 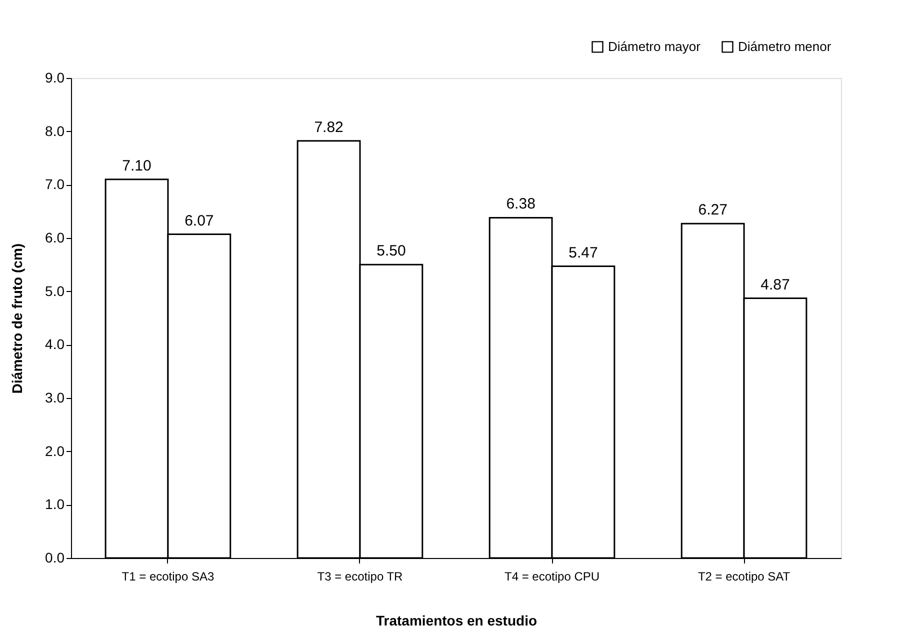 I want to click on y-tick-label: 6.0, so click(x=55, y=238).